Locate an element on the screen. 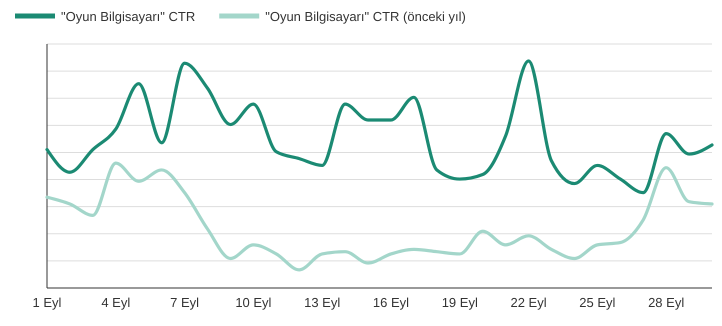 Image resolution: width=722 pixels, height=326 pixels. x-tick-label: 25 Eyl is located at coordinates (597, 302).